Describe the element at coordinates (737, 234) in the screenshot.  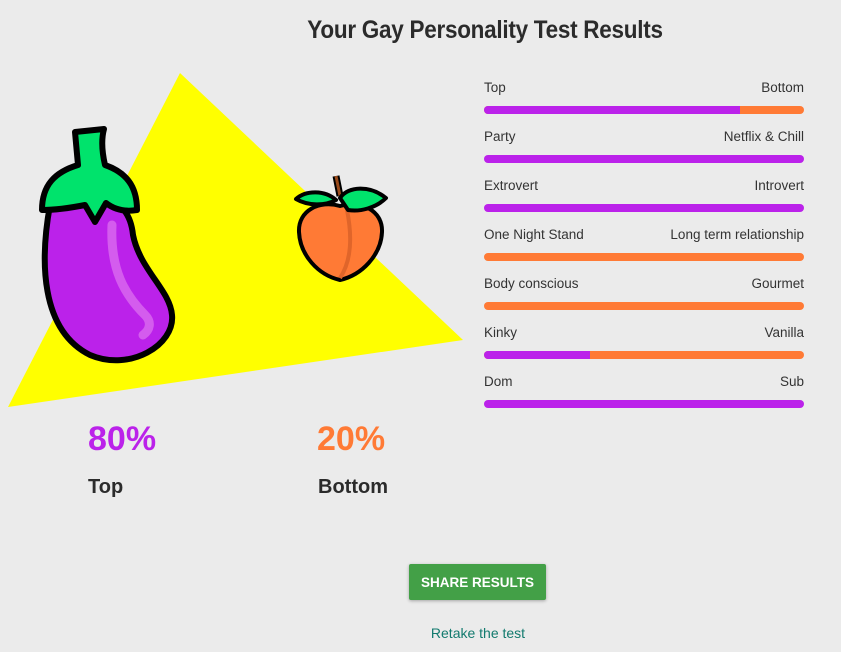
I see `trait-right-label: Long term relationship` at that location.